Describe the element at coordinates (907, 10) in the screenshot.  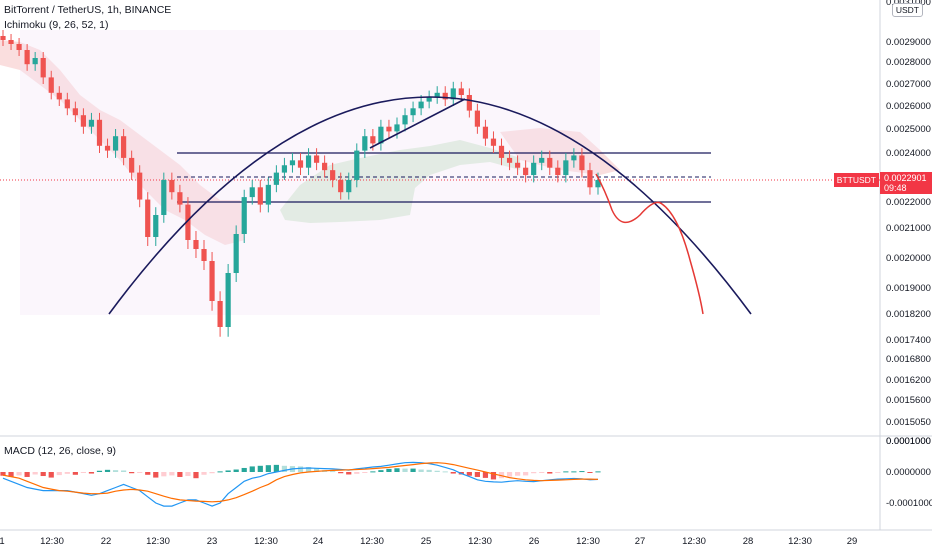
I see `currency-button: USDT` at that location.